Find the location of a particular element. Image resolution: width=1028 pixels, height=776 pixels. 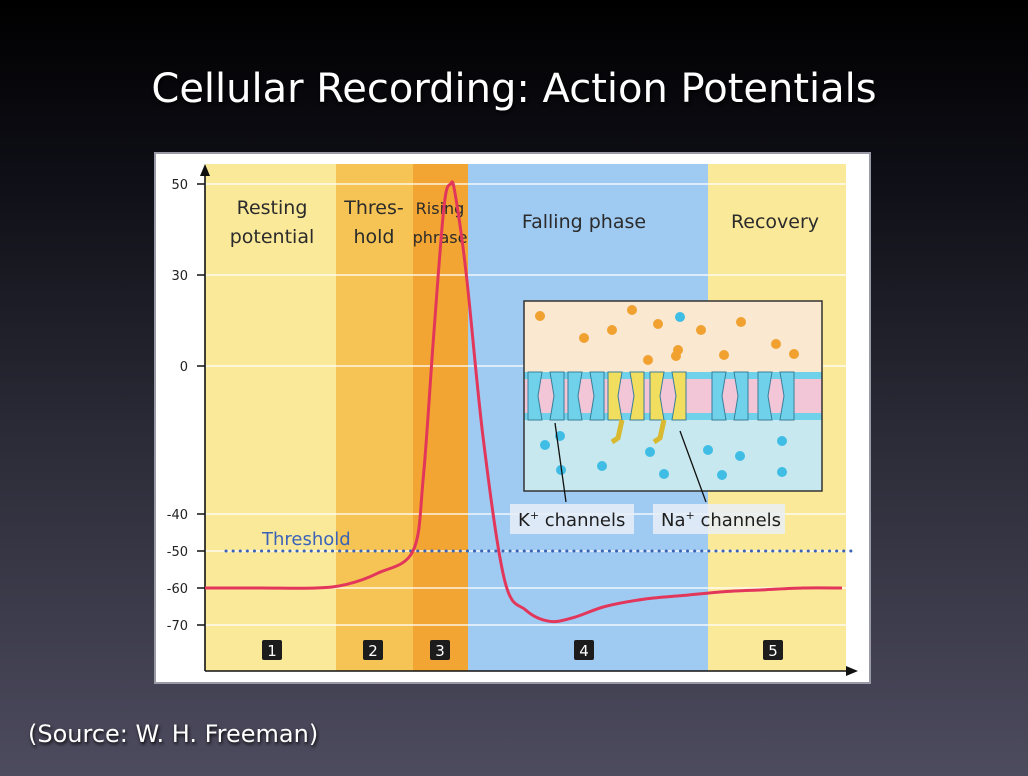

phase-title-3: Rising is located at coordinates (440, 208).